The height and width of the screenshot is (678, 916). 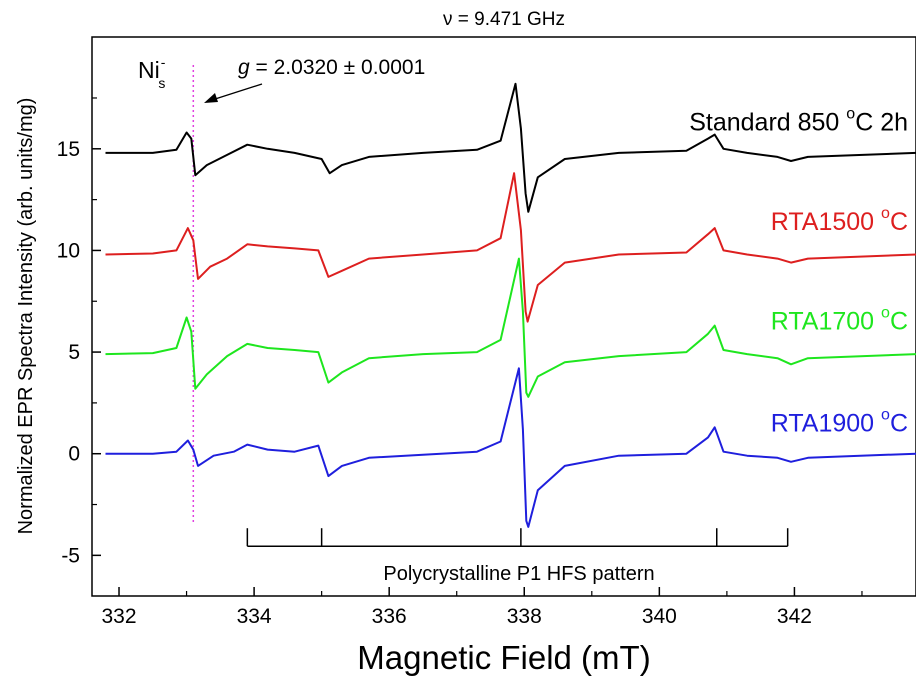 What do you see at coordinates (149, 70) in the screenshot?
I see `ni-label-text: Ni` at bounding box center [149, 70].